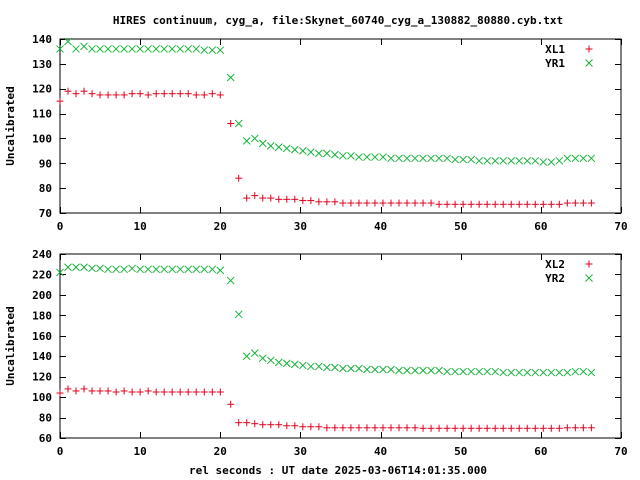 The height and width of the screenshot is (480, 640). Describe the element at coordinates (42, 356) in the screenshot. I see `y-tick-label: 140` at that location.